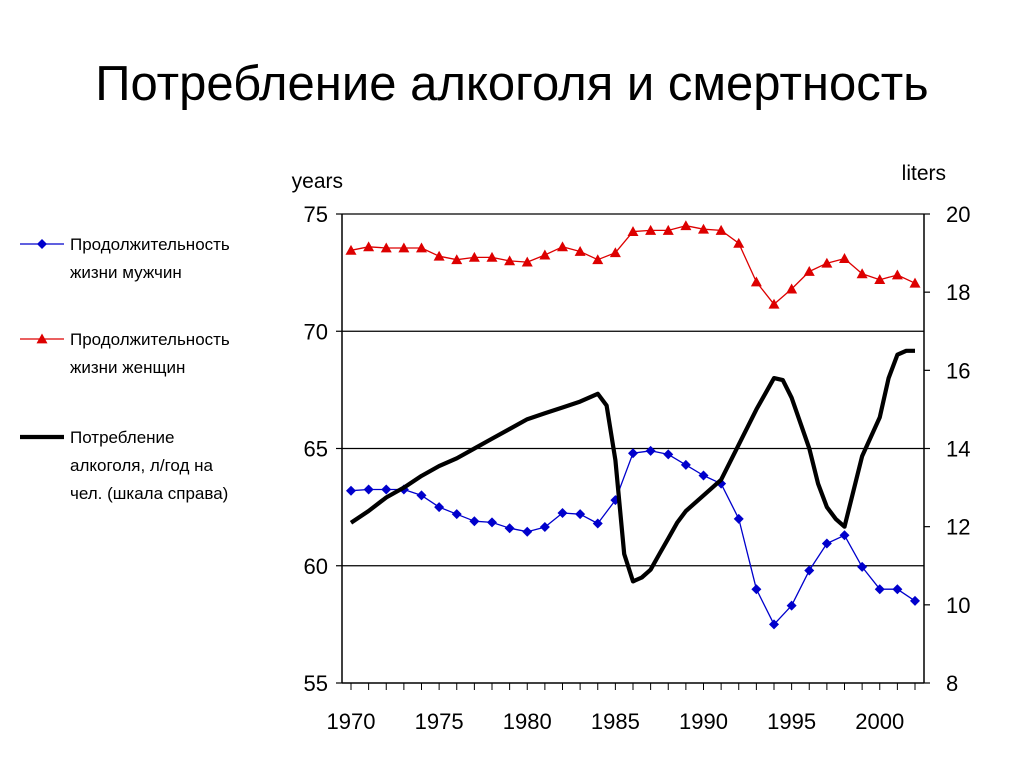  Describe the element at coordinates (316, 214) in the screenshot. I see `left-tick-label: 75` at that location.